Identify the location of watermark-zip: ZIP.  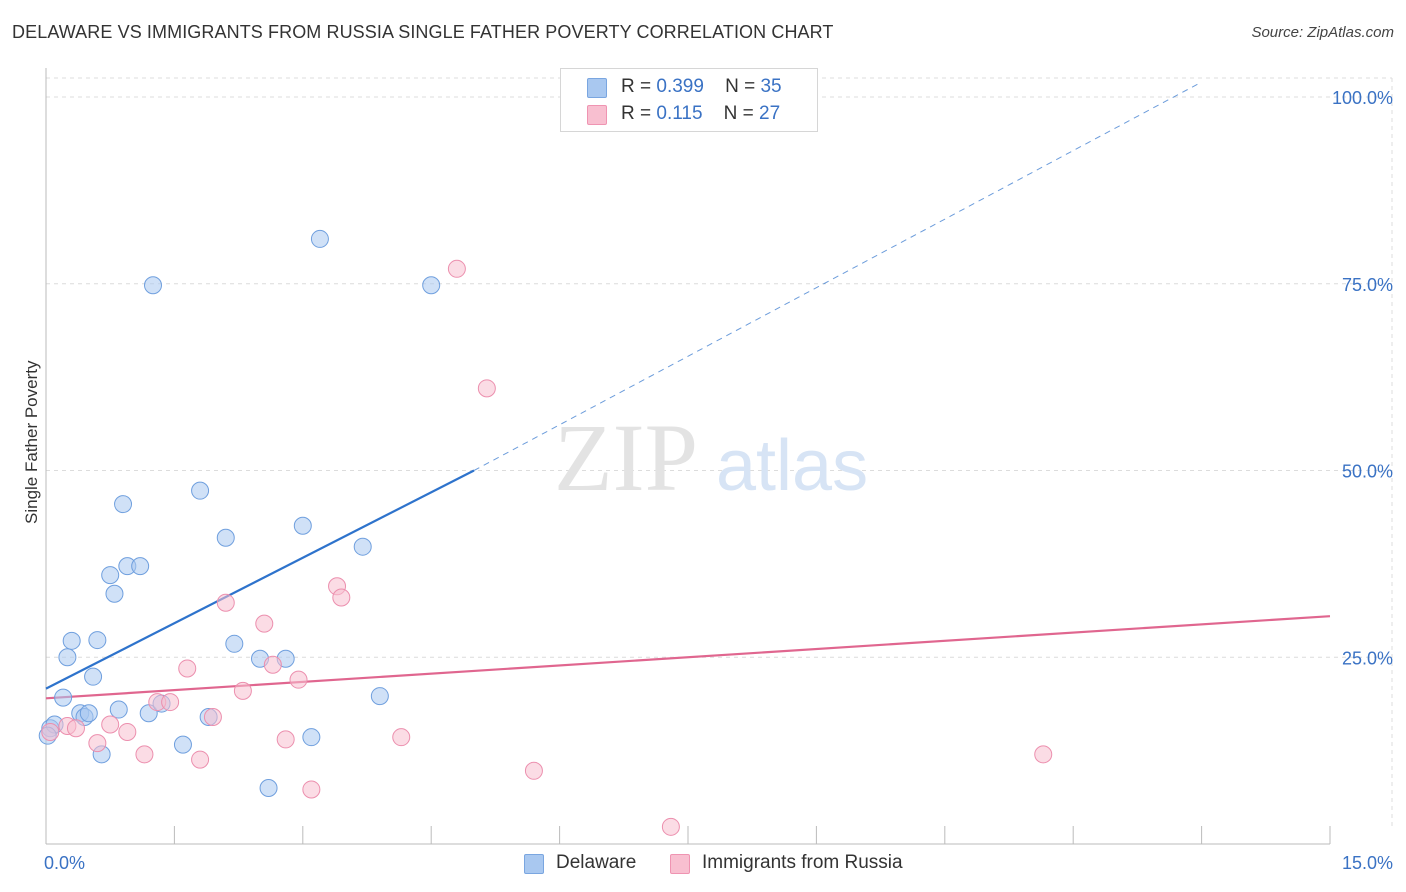
(626, 457).